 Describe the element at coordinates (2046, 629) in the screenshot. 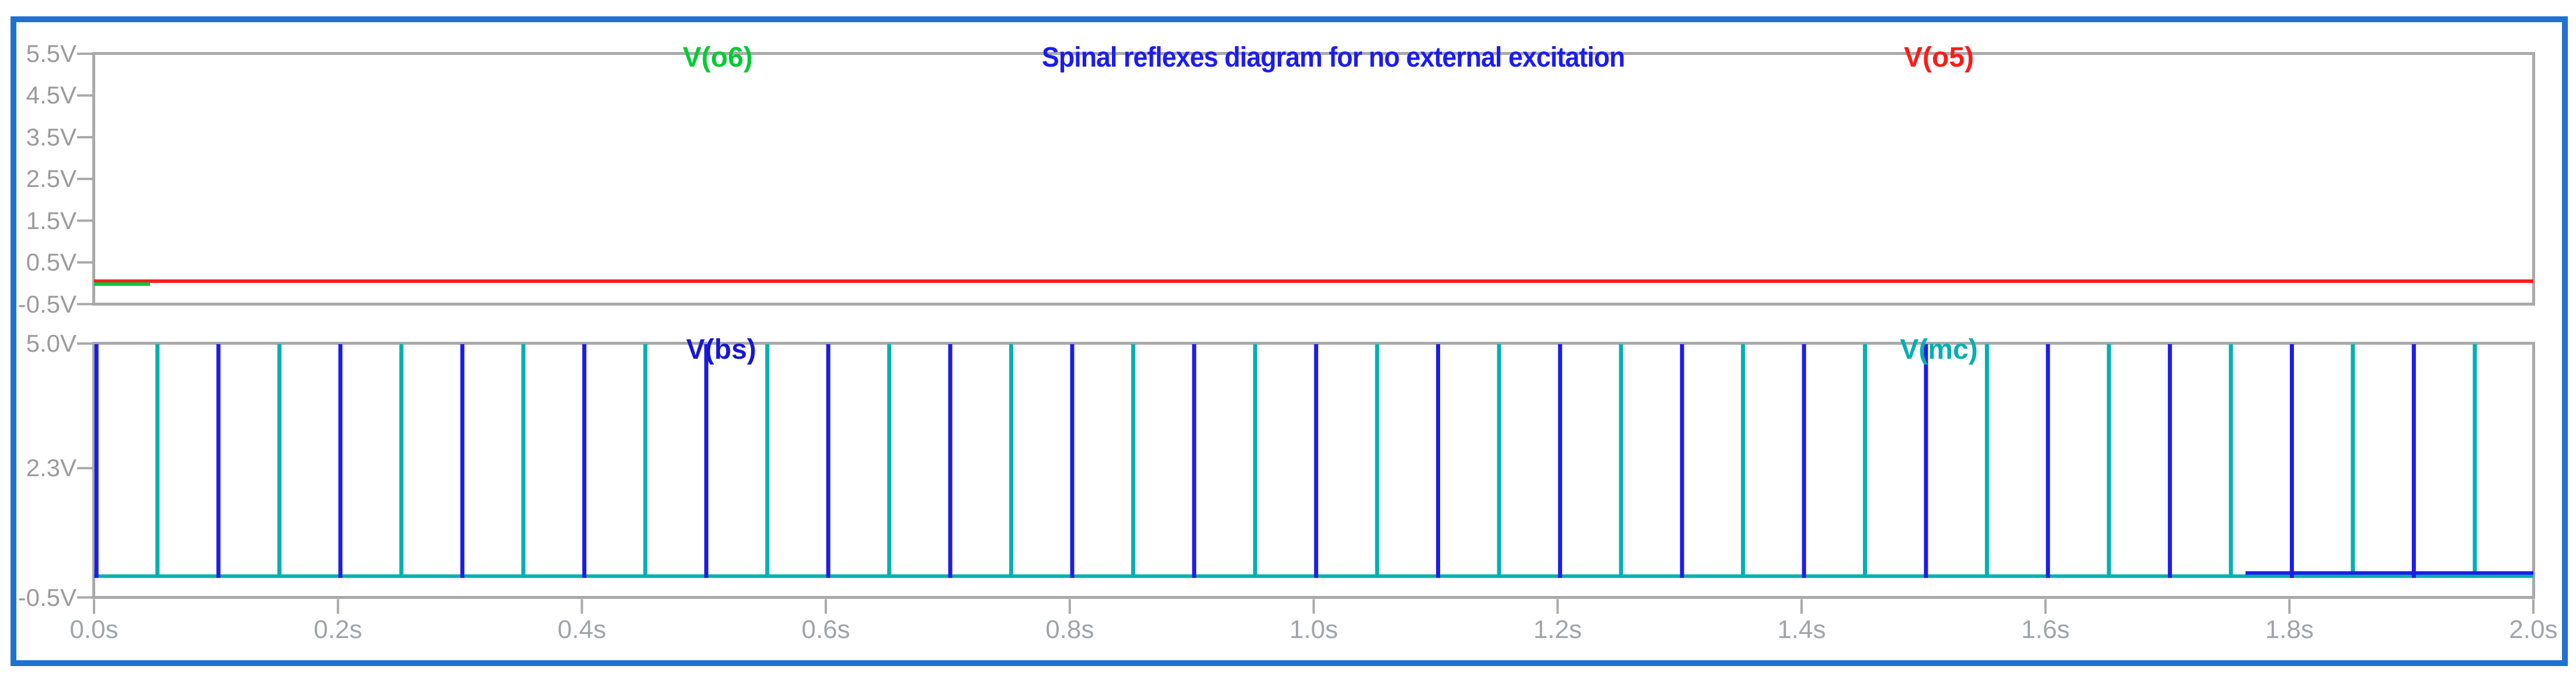

I see `x-tick-label: 1.6s` at that location.